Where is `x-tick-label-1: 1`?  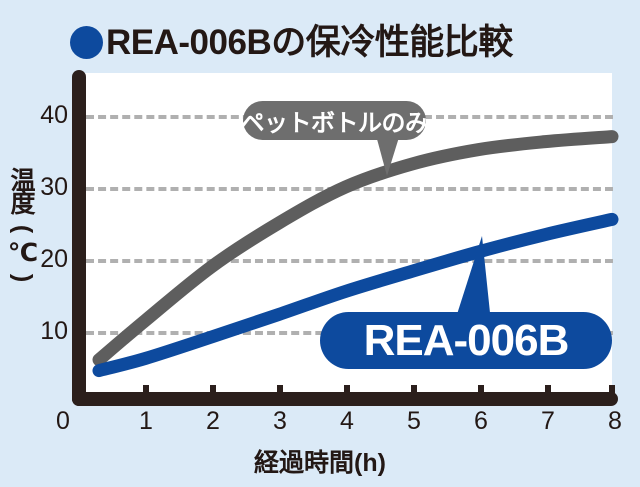 x-tick-label-1: 1 is located at coordinates (146, 421).